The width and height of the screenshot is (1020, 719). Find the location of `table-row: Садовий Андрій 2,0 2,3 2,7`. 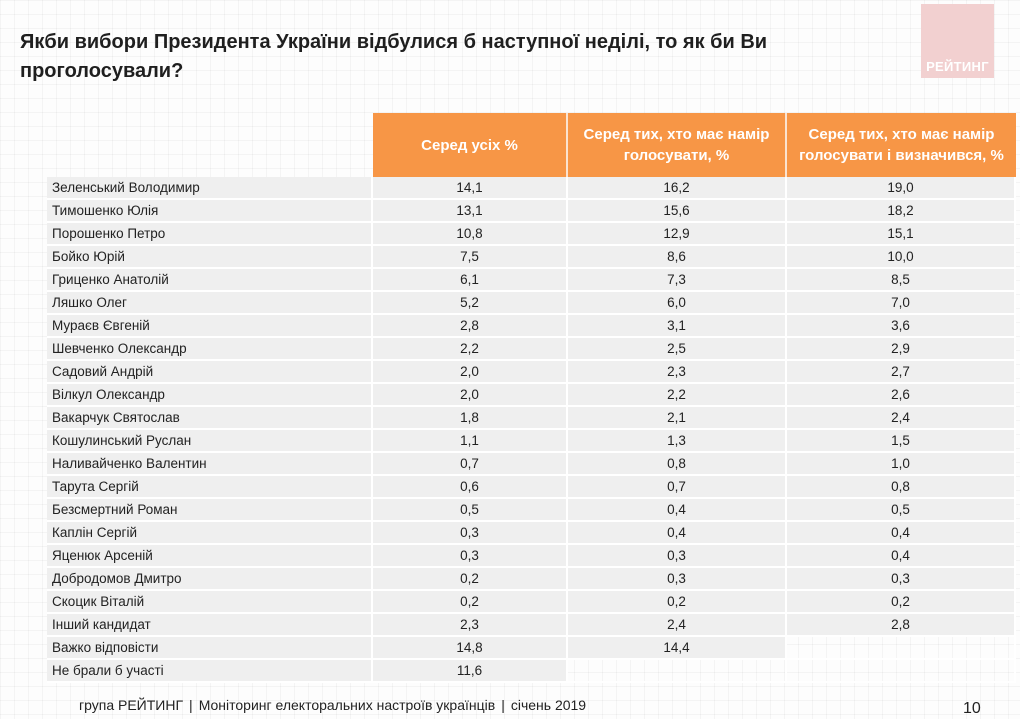

table-row: Садовий Андрій 2,0 2,3 2,7 is located at coordinates (531, 372).